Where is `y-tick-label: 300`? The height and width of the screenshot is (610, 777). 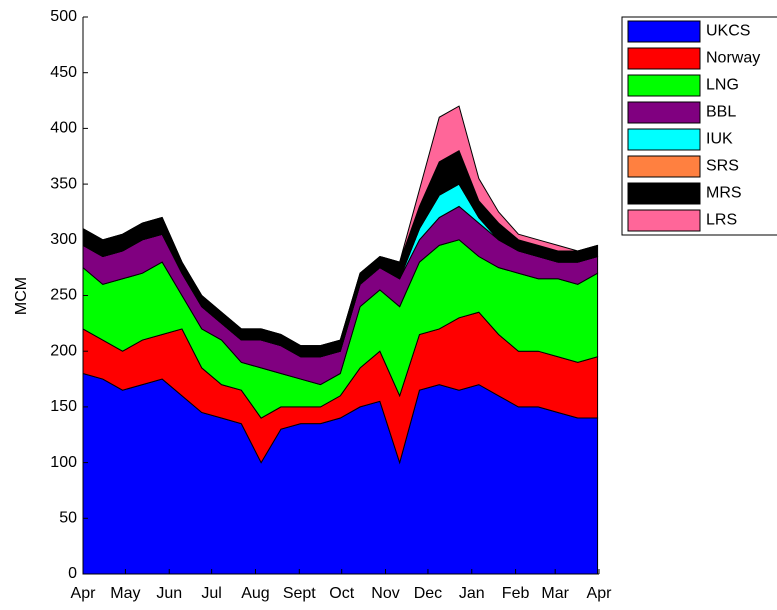
y-tick-label: 300 is located at coordinates (63, 239).